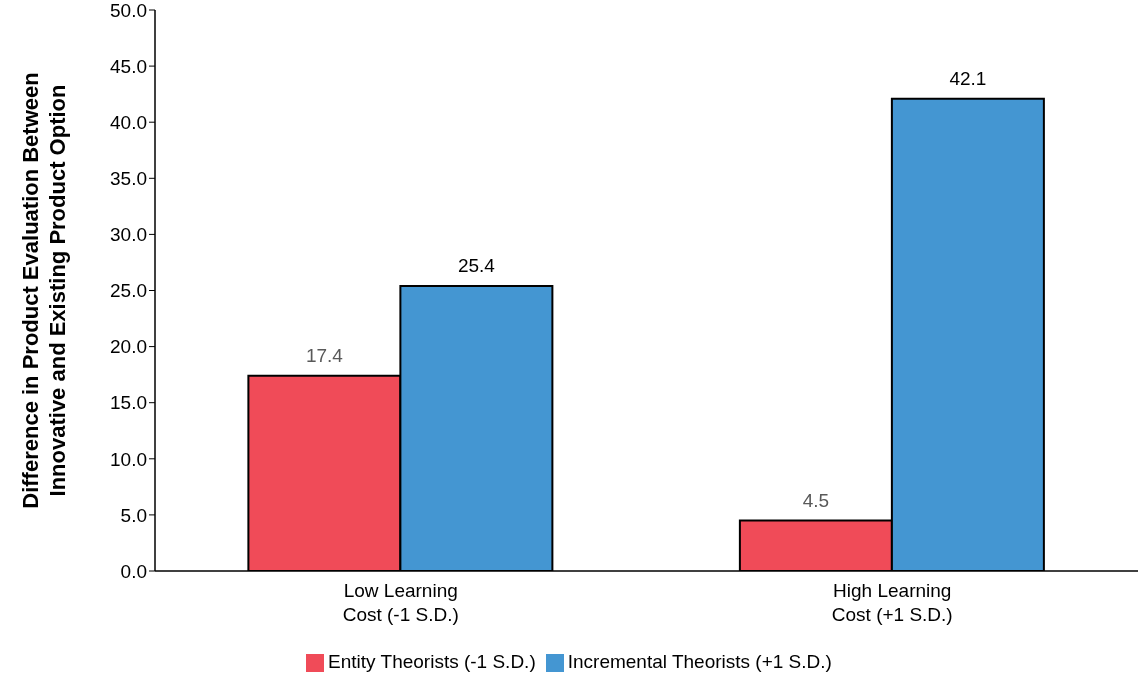  Describe the element at coordinates (128, 10) in the screenshot. I see `y-tick-label: 50.0` at that location.